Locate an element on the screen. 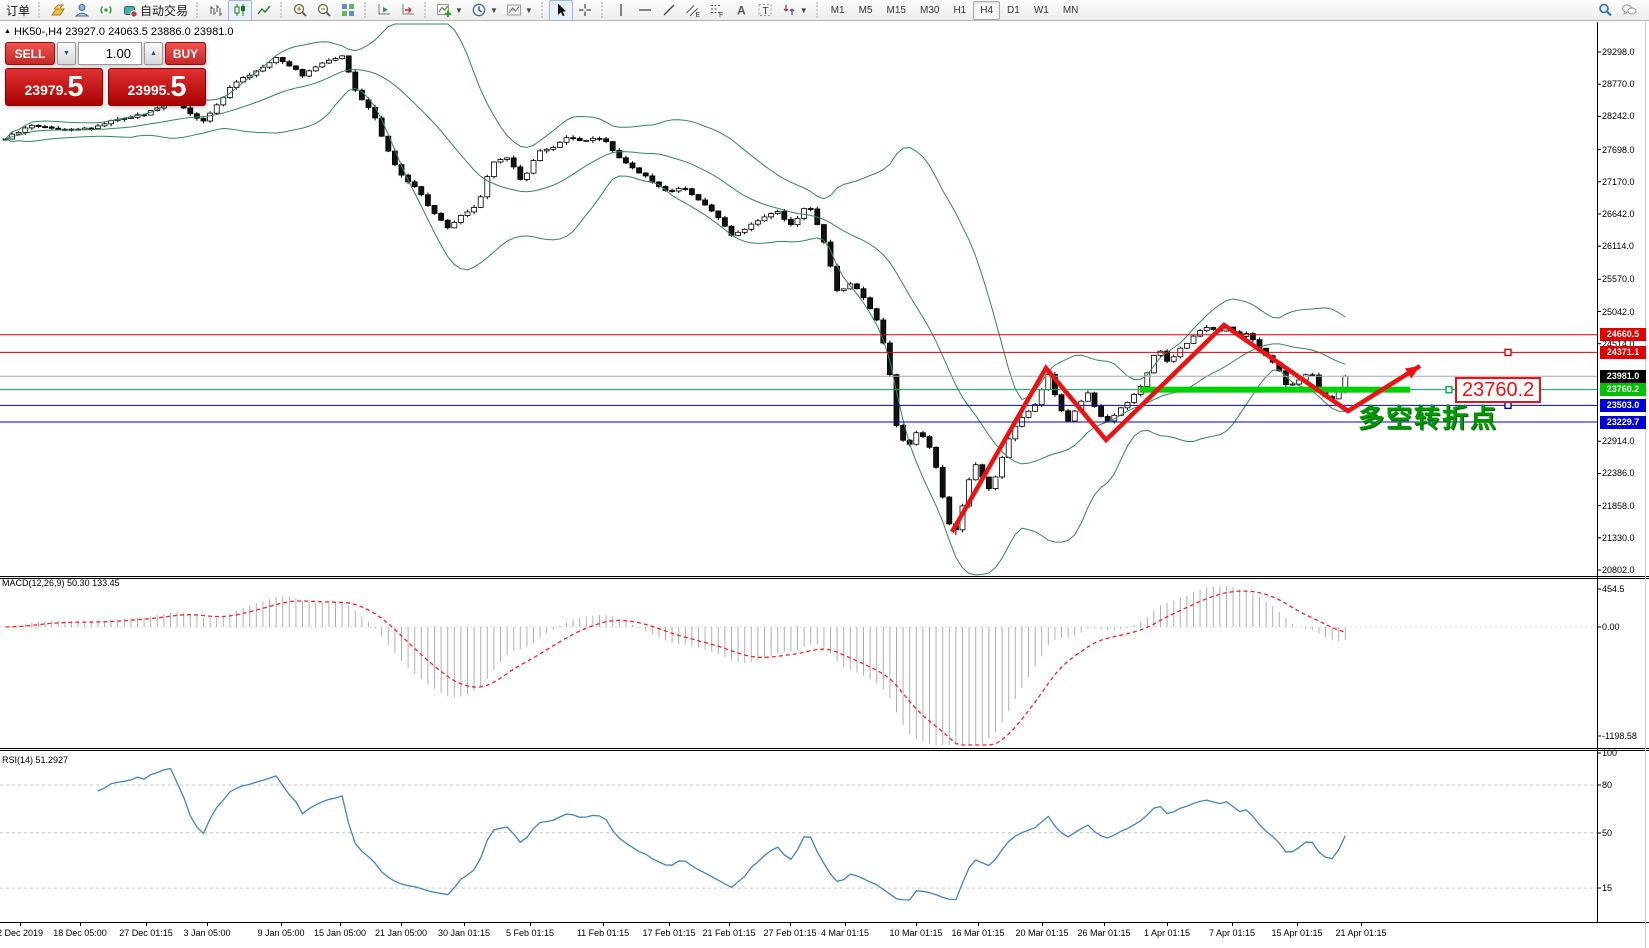  indicator-icon is located at coordinates (444, 10).